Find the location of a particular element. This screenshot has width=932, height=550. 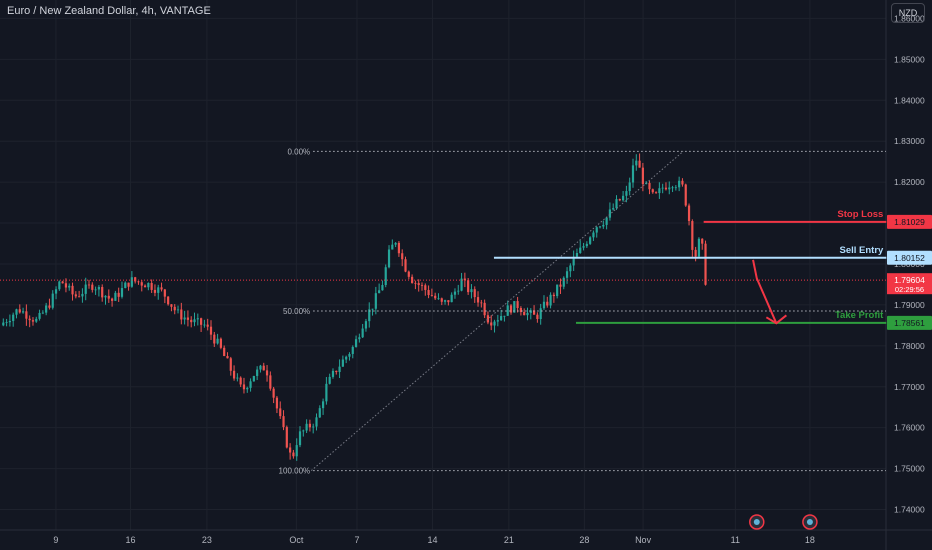

x-tick-label: 9 is located at coordinates (55, 540).